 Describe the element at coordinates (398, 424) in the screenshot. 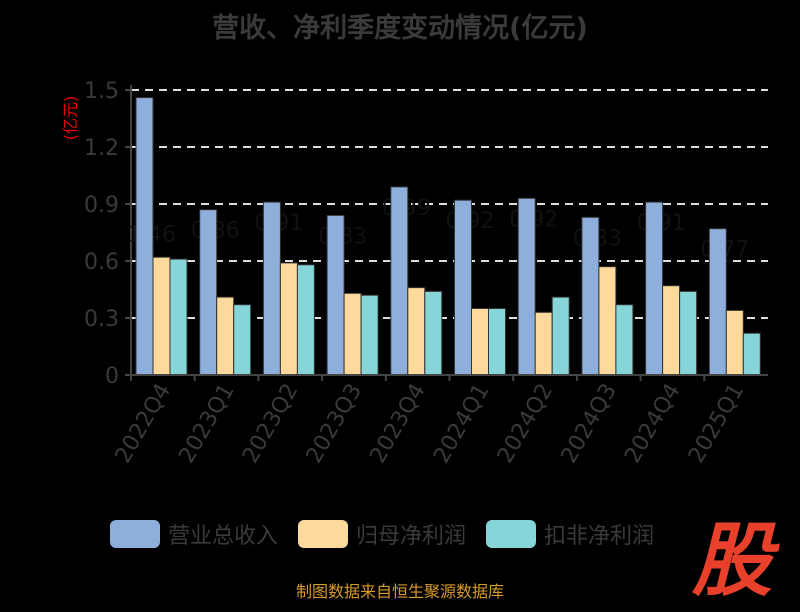

I see `x-tick-label: 2023Q4` at that location.